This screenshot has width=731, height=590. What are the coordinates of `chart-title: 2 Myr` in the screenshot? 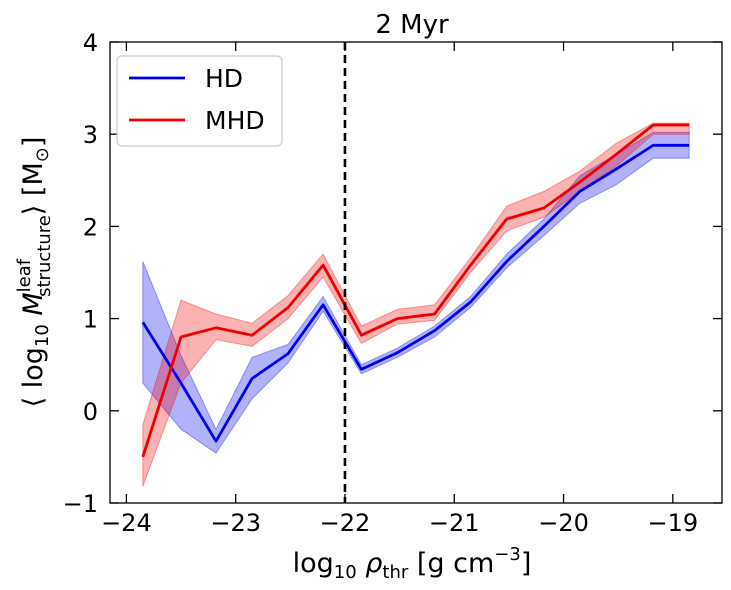 It's located at (412, 25).